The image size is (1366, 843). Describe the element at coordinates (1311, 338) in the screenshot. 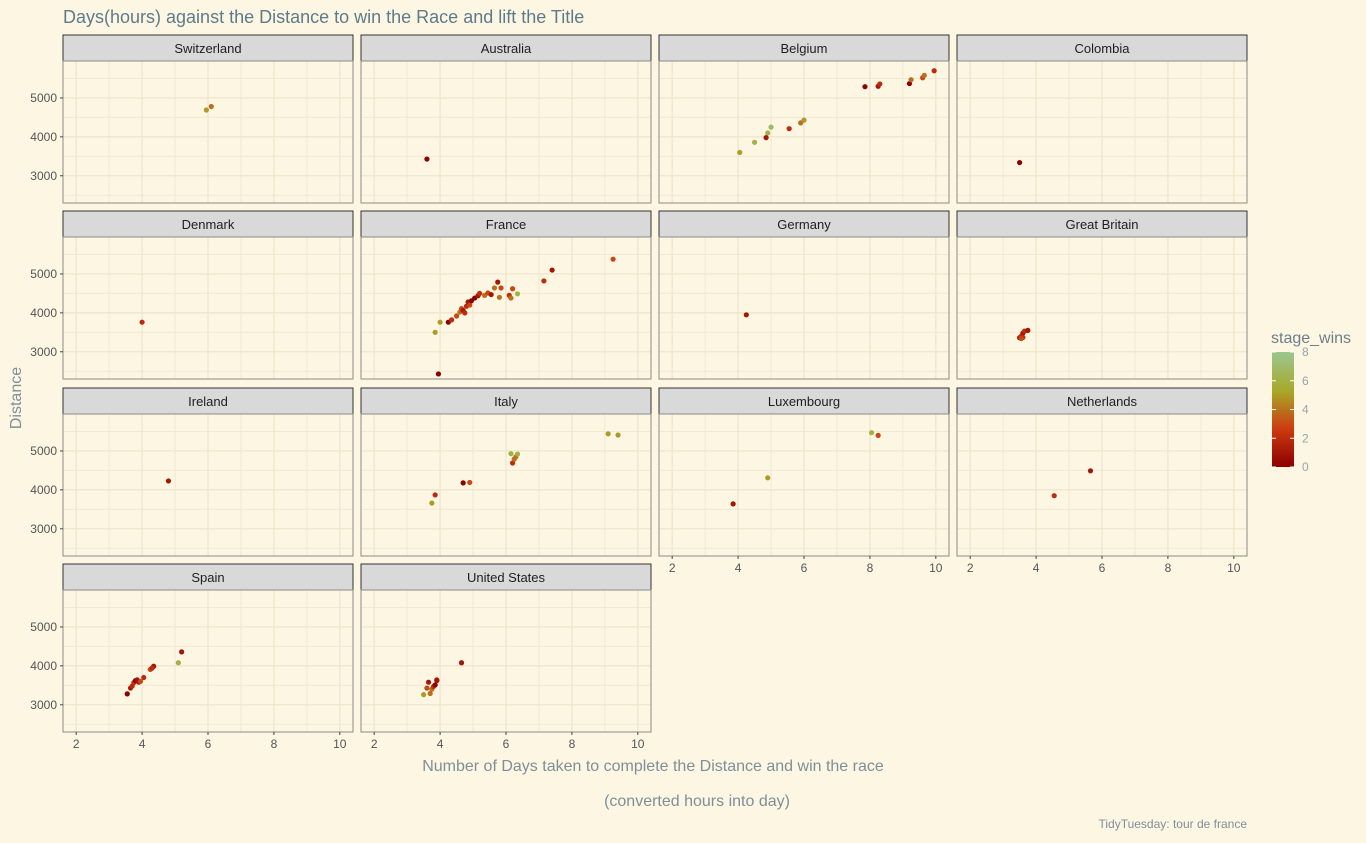

I see `legend-title: stage_wins` at that location.